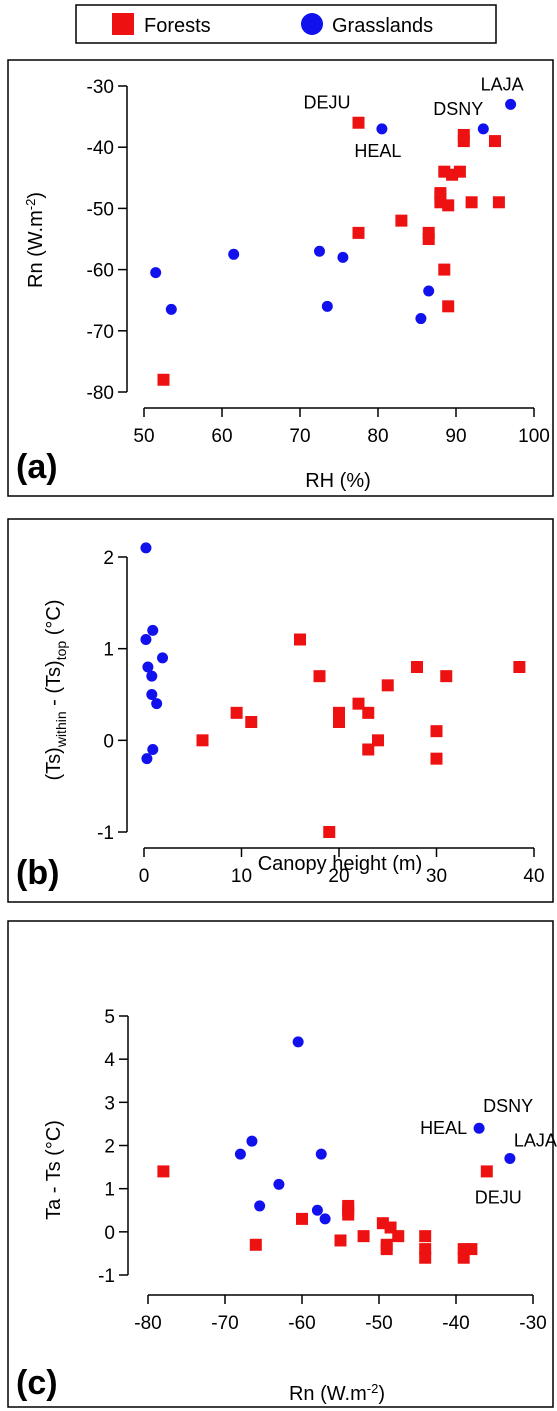 This screenshot has height=1411, width=557. Describe the element at coordinates (534, 436) in the screenshot. I see `panel-a-x-tick-label: 100` at that location.